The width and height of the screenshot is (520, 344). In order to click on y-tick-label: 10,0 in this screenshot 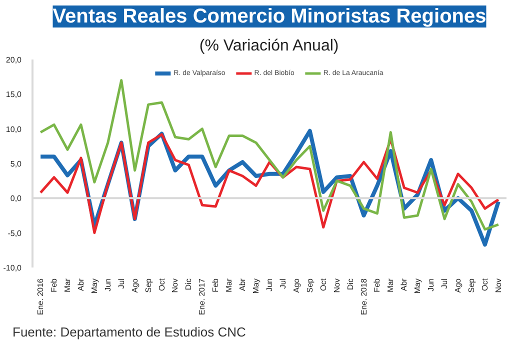, I will do `click(14, 129)`.